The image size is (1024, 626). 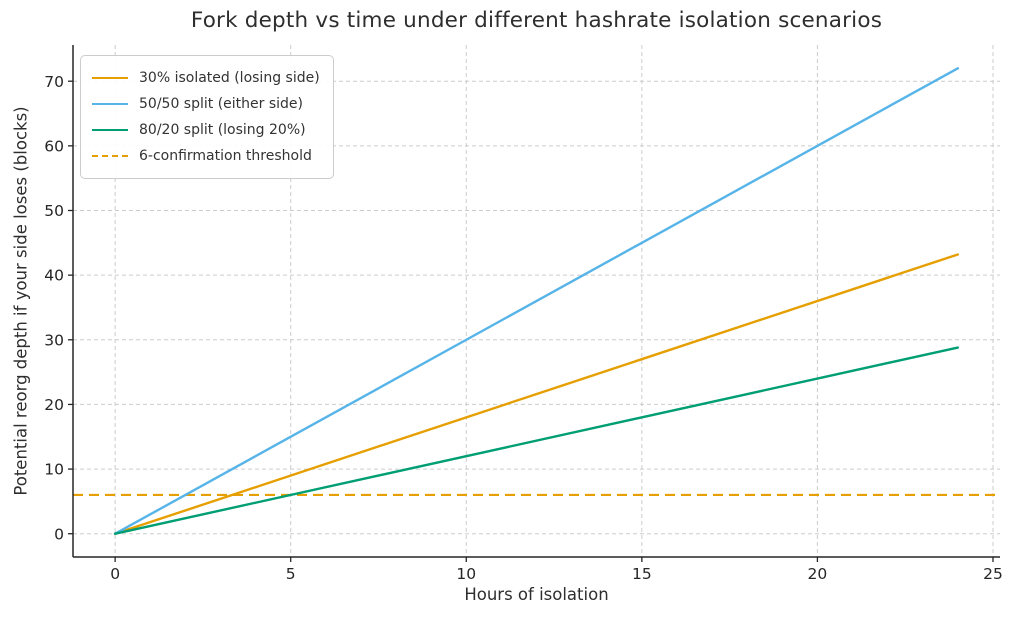 I want to click on legend-label: 50/50 split (either side), so click(x=221, y=104).